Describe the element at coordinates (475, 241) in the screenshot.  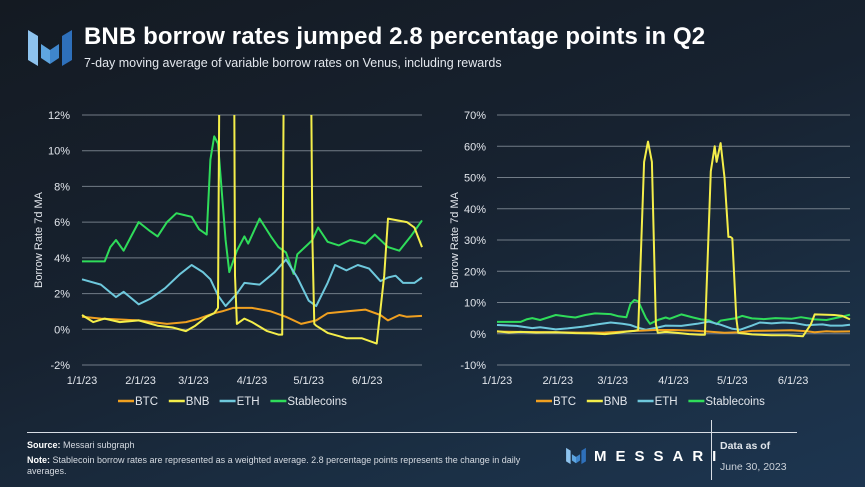
I see `y-tick-label: 30%` at that location.